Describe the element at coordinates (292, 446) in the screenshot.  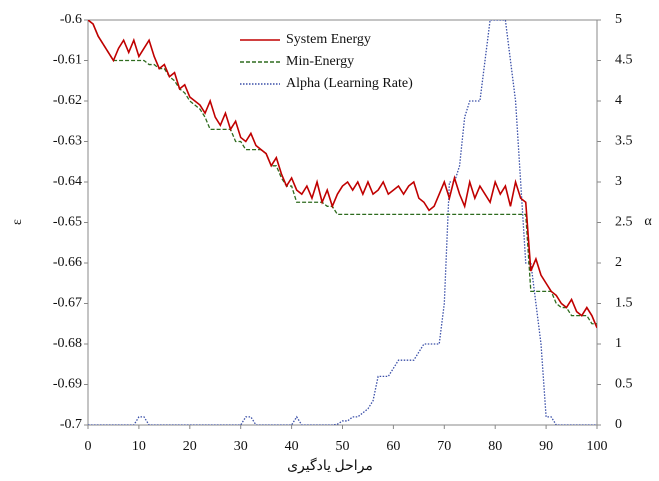
I see `x-tick-label: 40` at that location.